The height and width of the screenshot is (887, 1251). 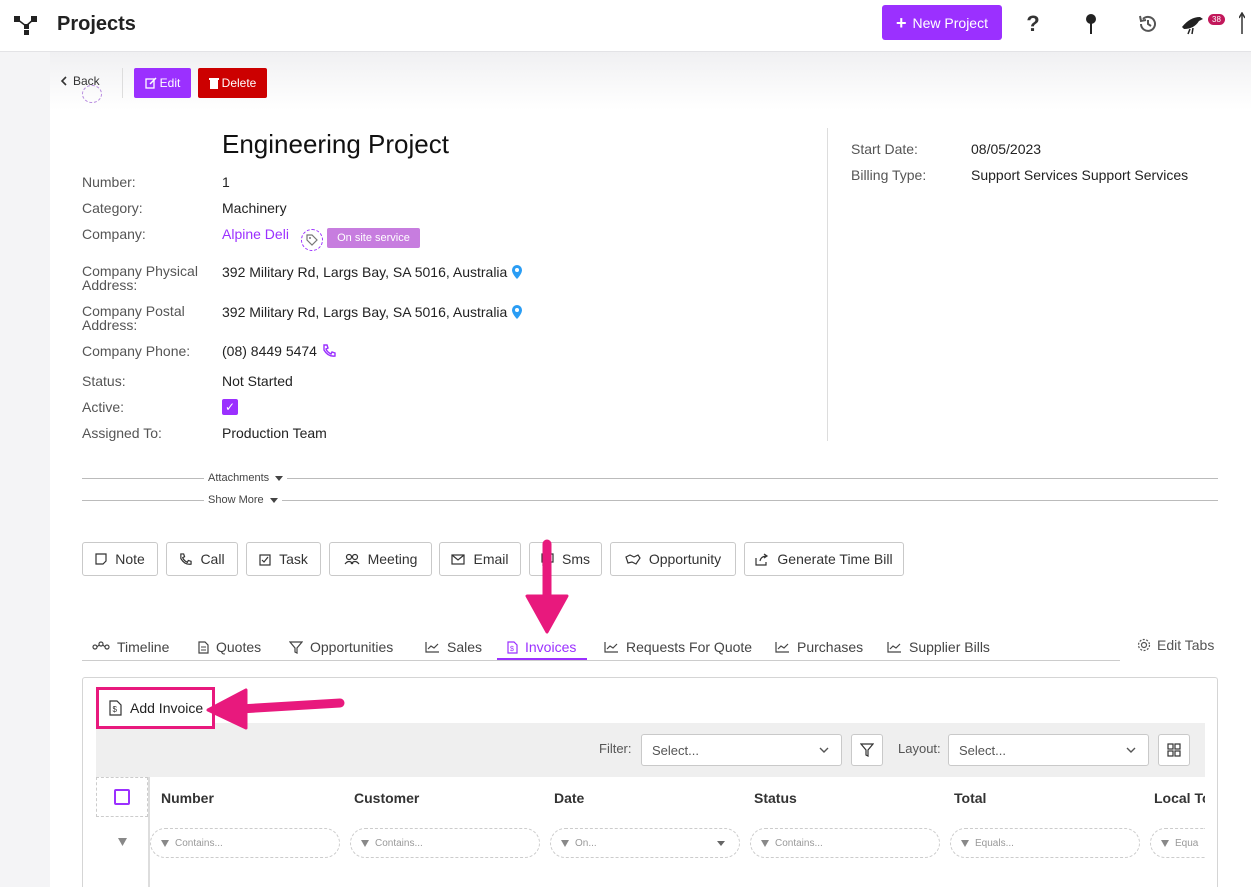 What do you see at coordinates (1179, 798) in the screenshot?
I see `column-header-local-total: Local To` at bounding box center [1179, 798].